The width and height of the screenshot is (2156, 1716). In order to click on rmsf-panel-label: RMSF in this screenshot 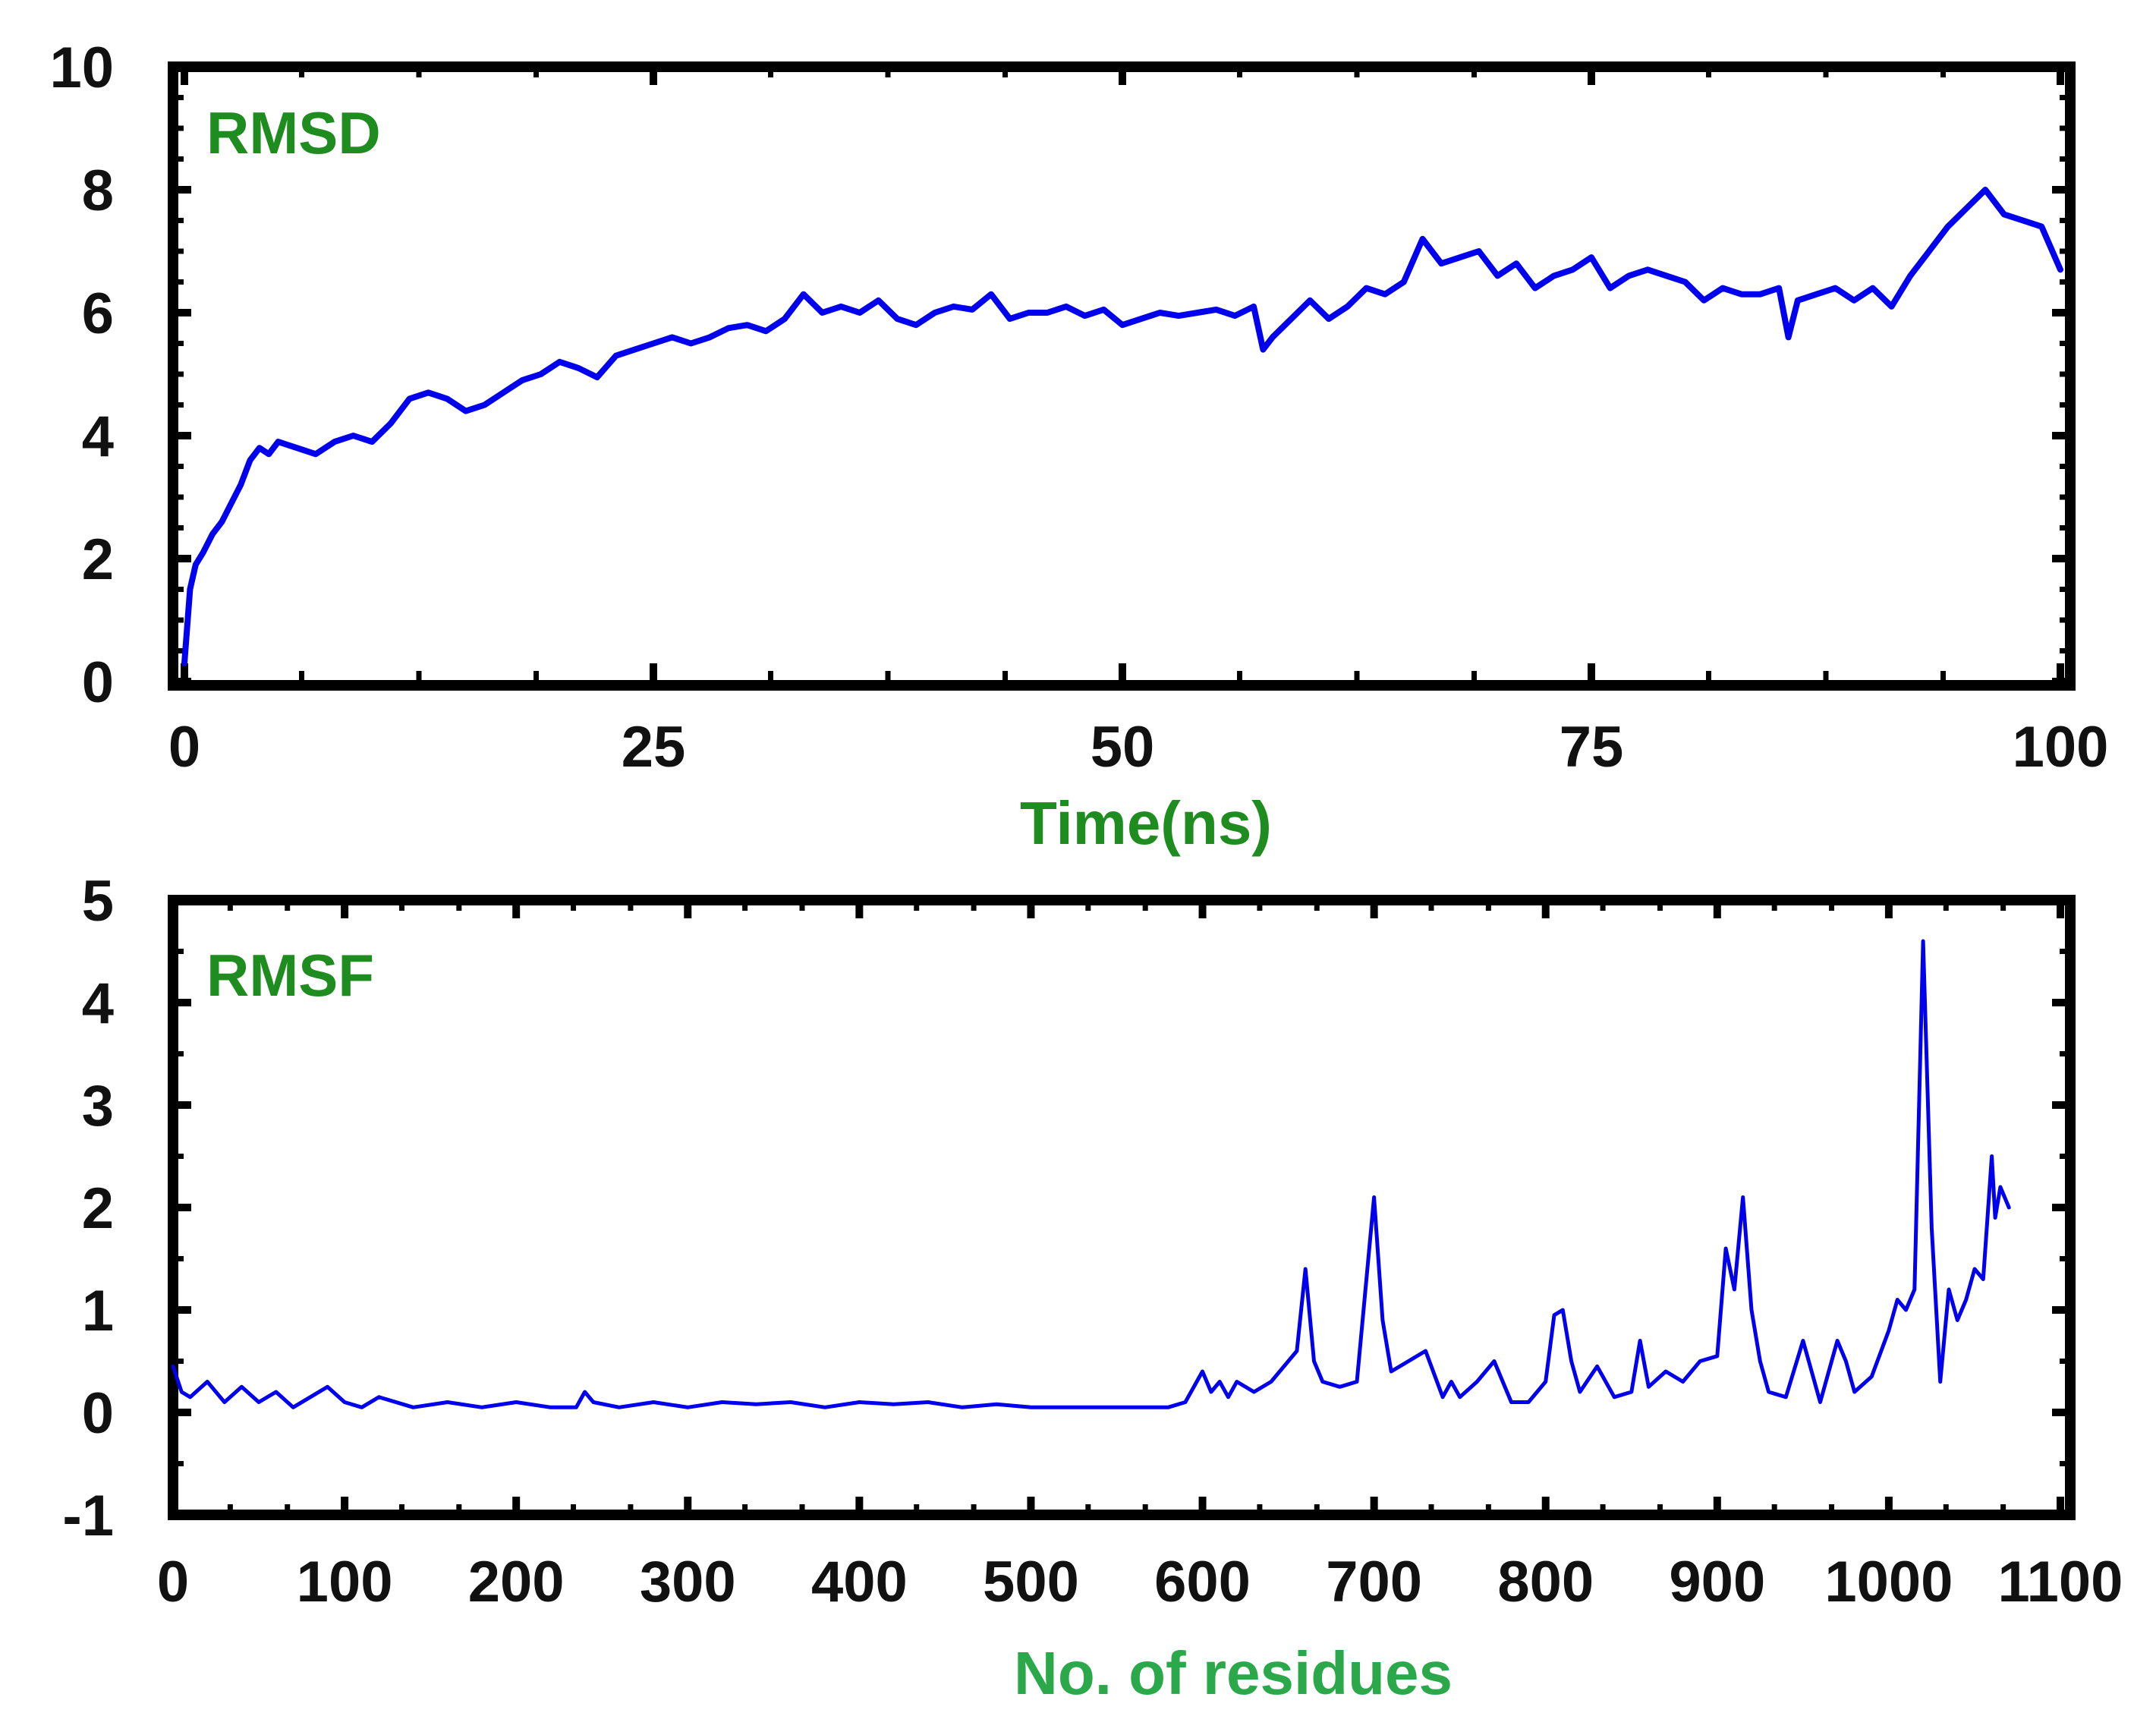, I will do `click(290, 975)`.